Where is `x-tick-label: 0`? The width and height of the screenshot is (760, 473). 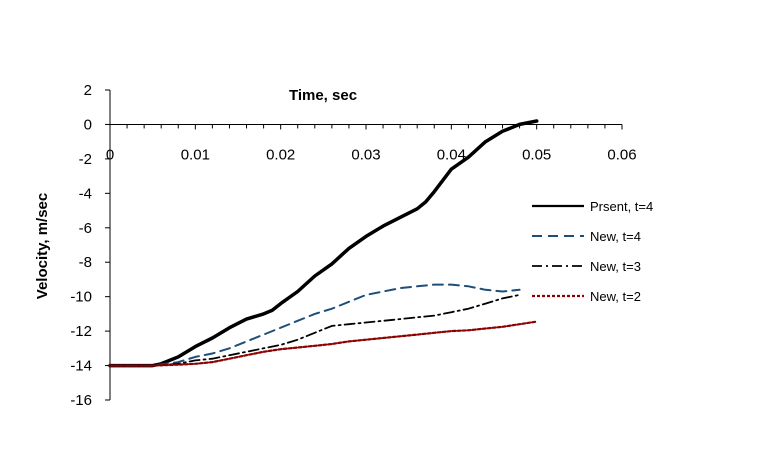
x-tick-label: 0 is located at coordinates (110, 154).